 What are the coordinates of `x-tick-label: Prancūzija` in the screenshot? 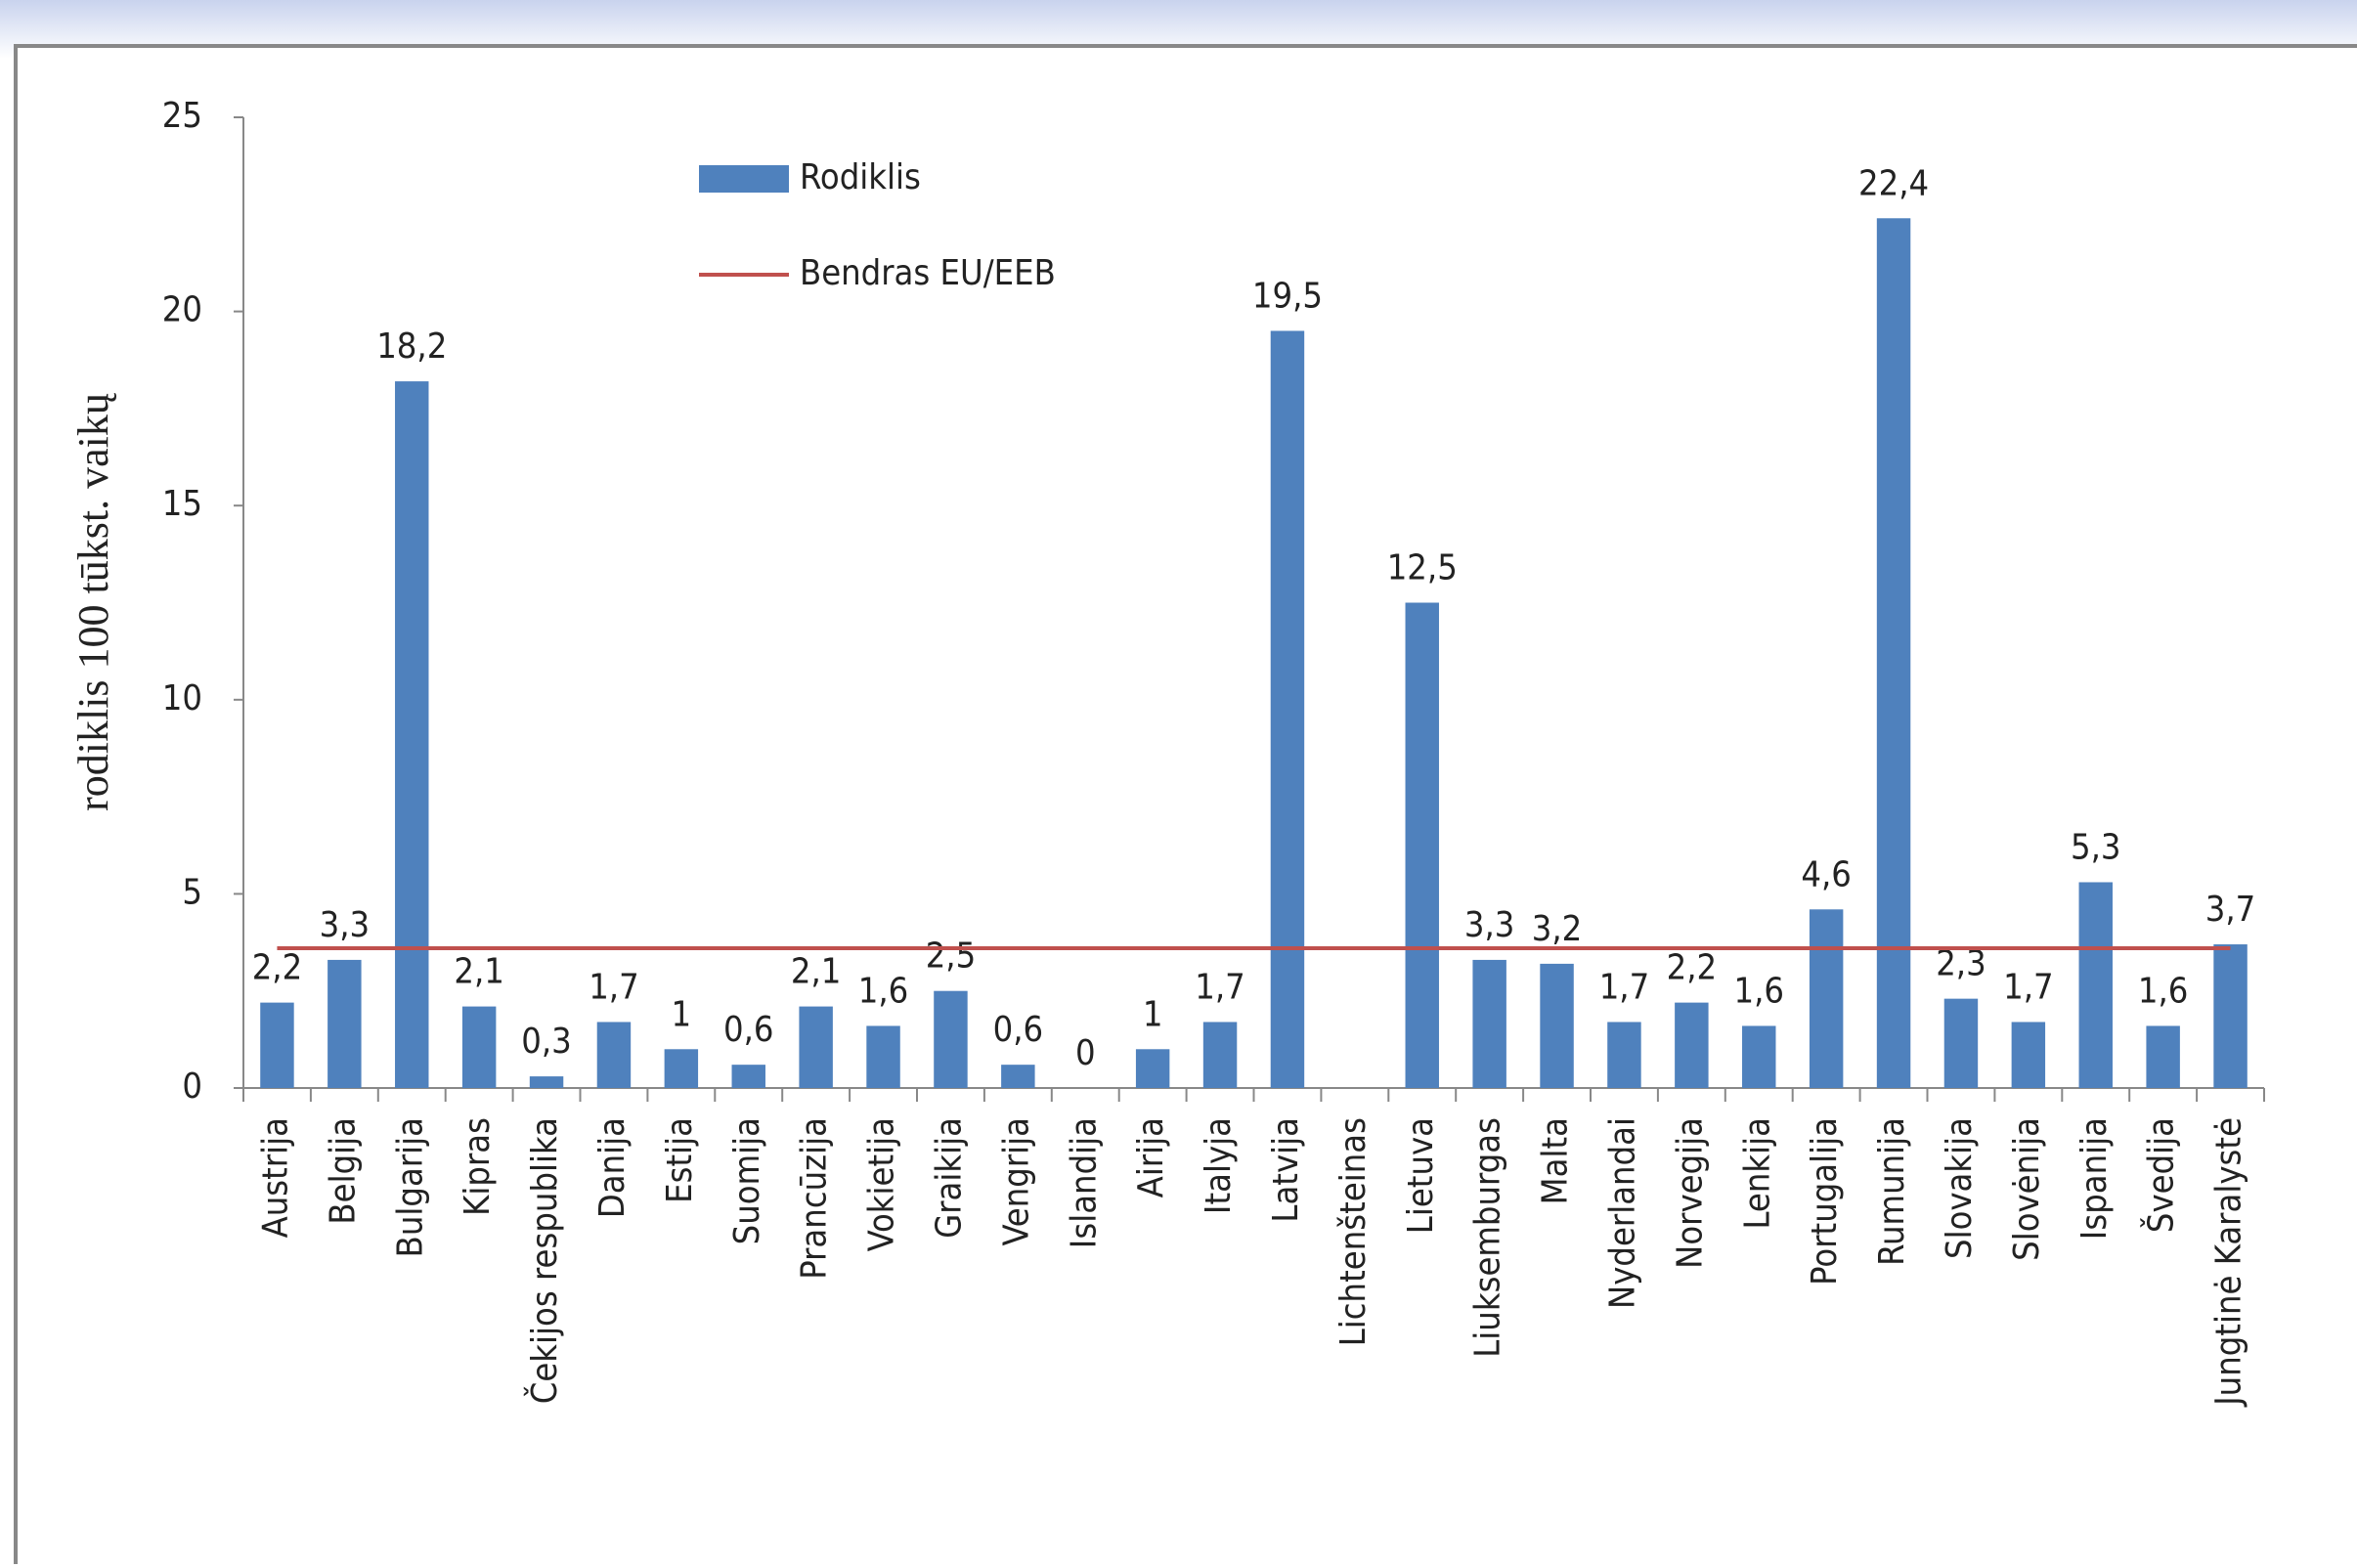 It's located at (815, 1199).